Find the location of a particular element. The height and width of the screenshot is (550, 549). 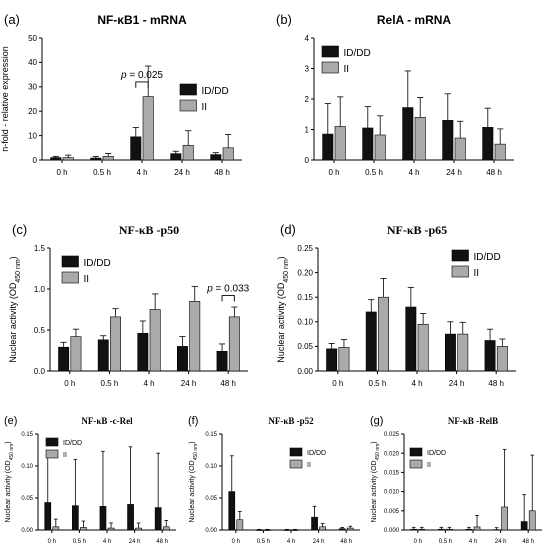

panel-label: (a) is located at coordinates (12, 19).